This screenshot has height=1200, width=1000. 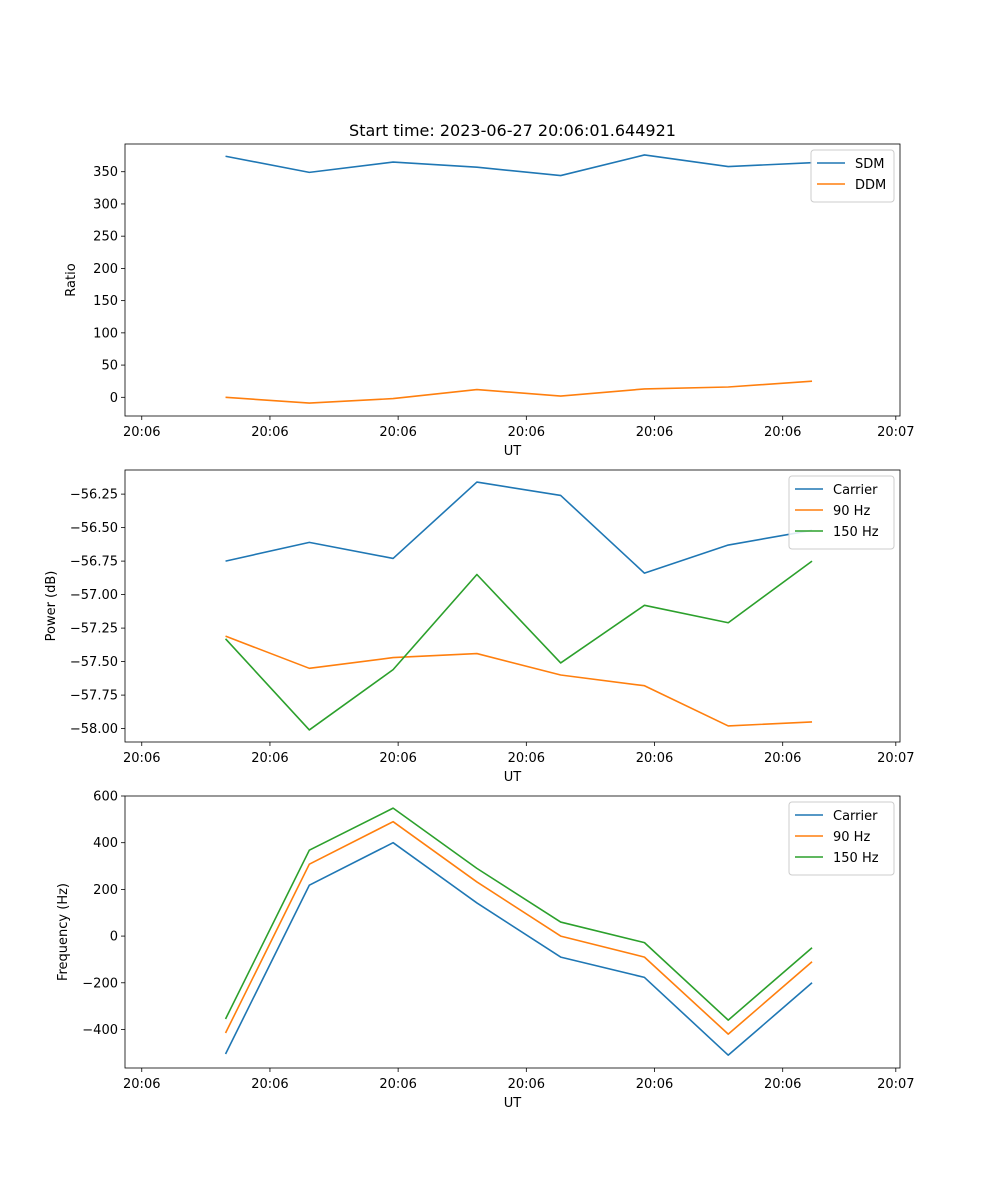 What do you see at coordinates (51, 606) in the screenshot?
I see `y-axis-label: Power (dB)` at bounding box center [51, 606].